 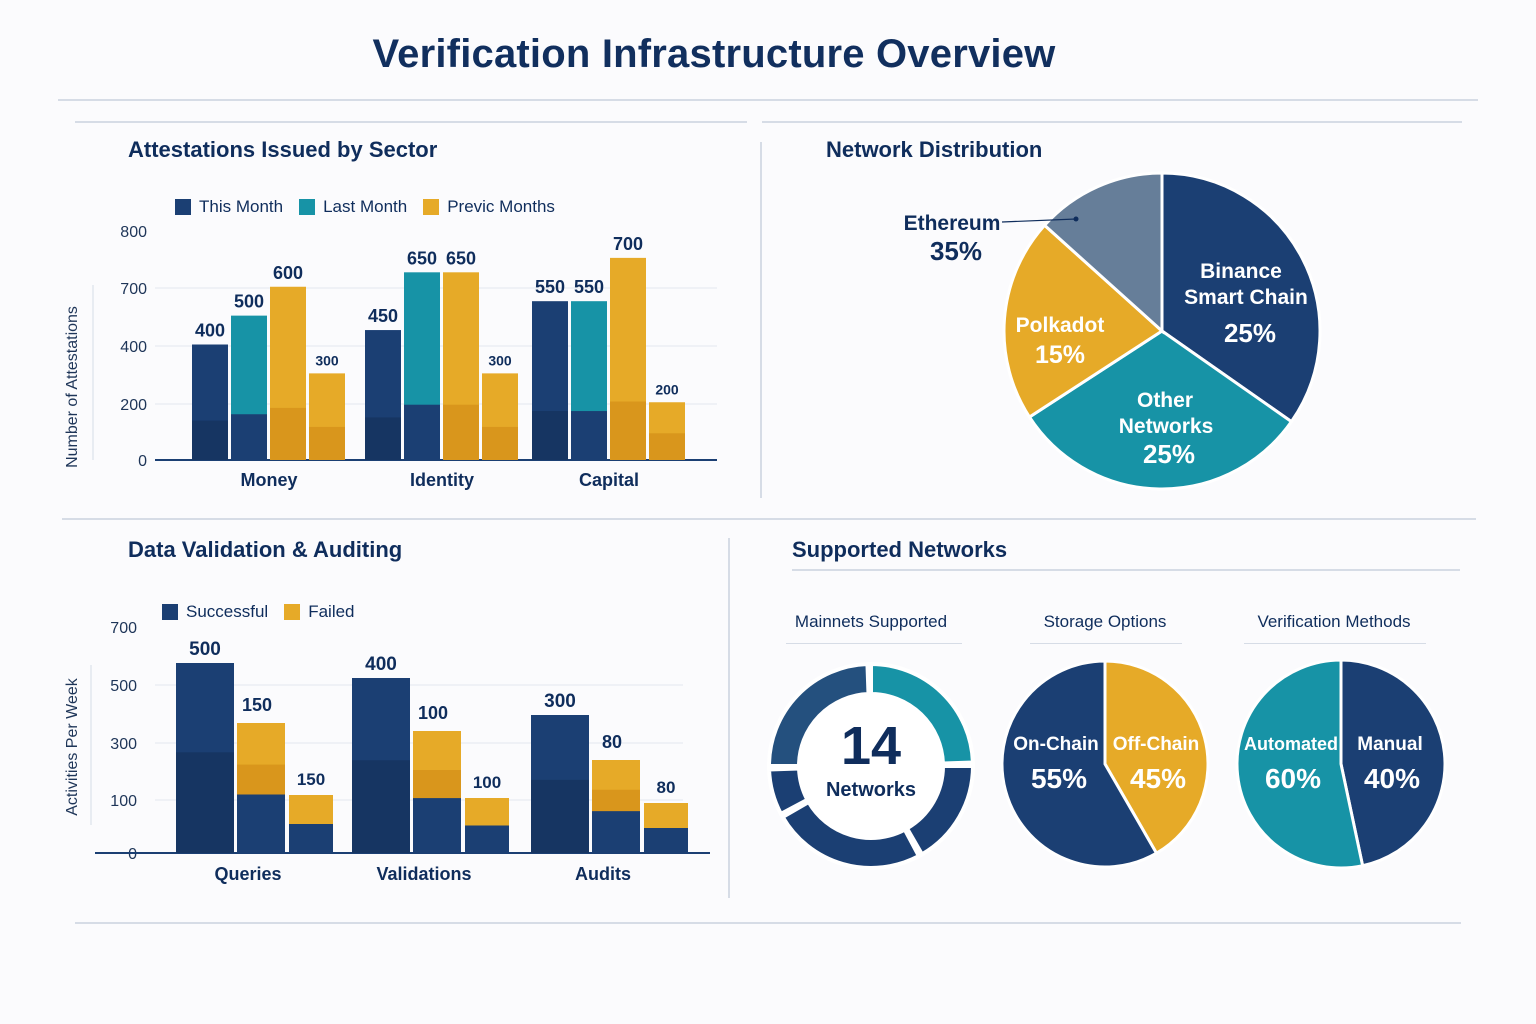 I want to click on attestations-title: Attestations Issued by Sector, so click(x=283, y=149).